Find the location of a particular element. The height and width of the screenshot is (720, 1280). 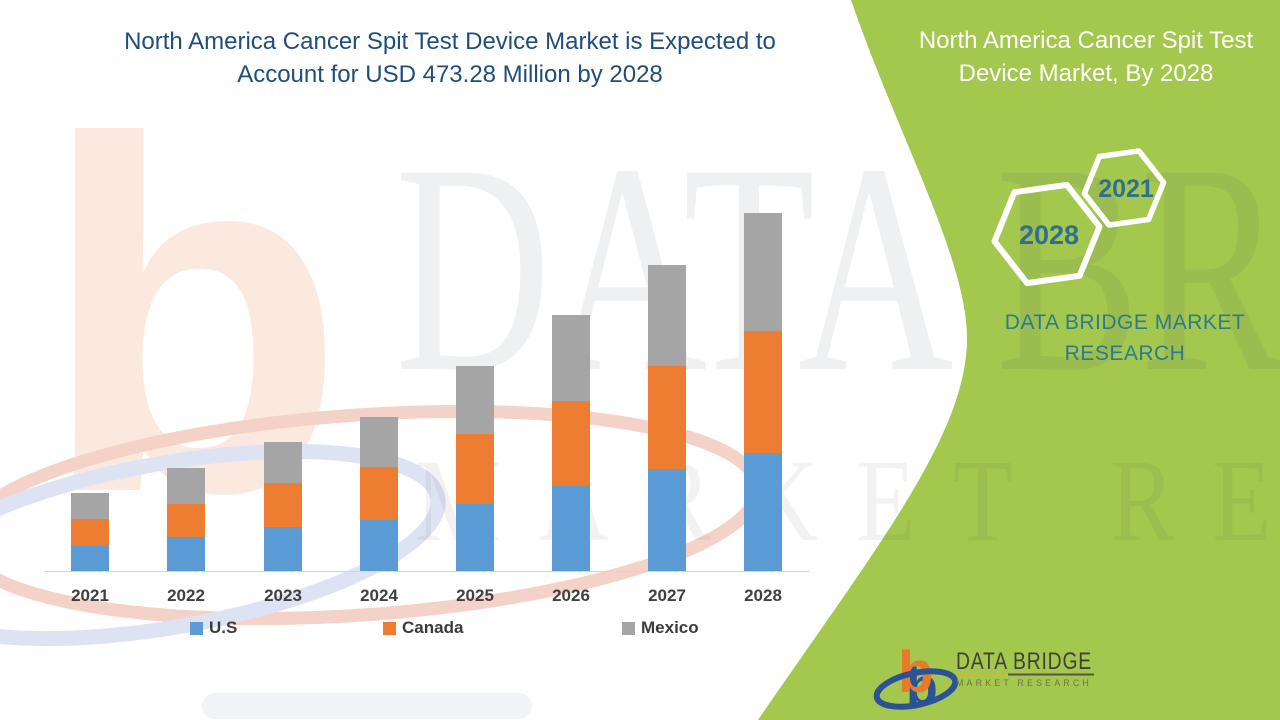

bar-segment-mexico-2022 is located at coordinates (186, 486).